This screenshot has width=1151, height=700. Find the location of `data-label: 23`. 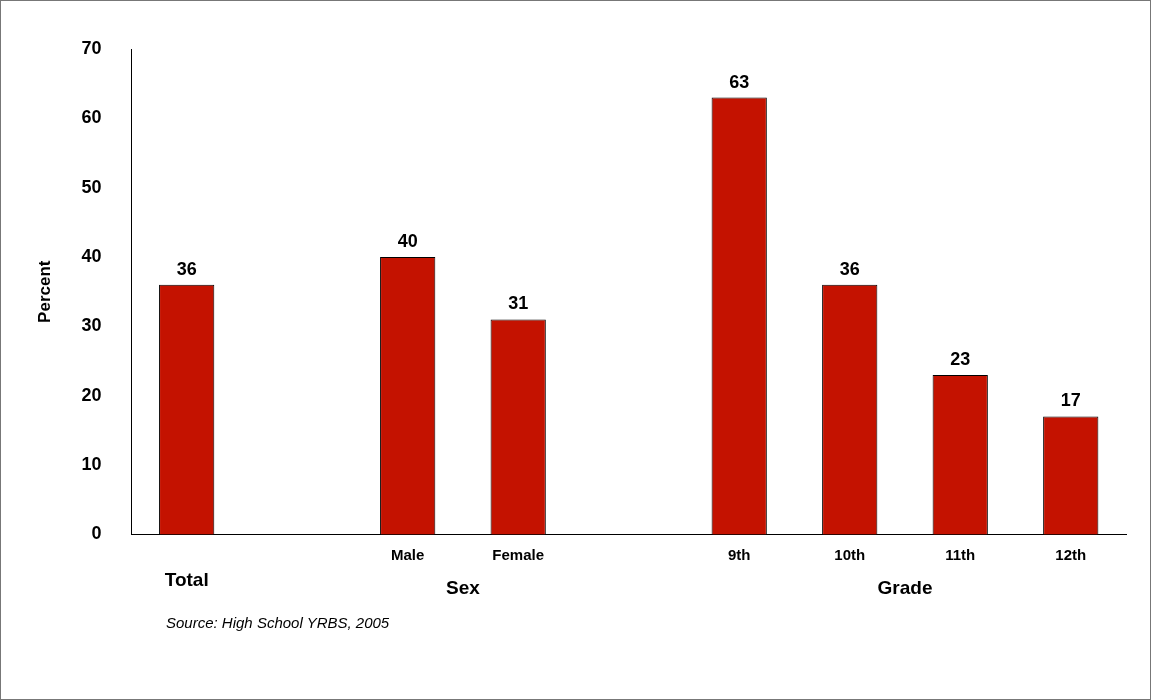

data-label: 23 is located at coordinates (960, 358).